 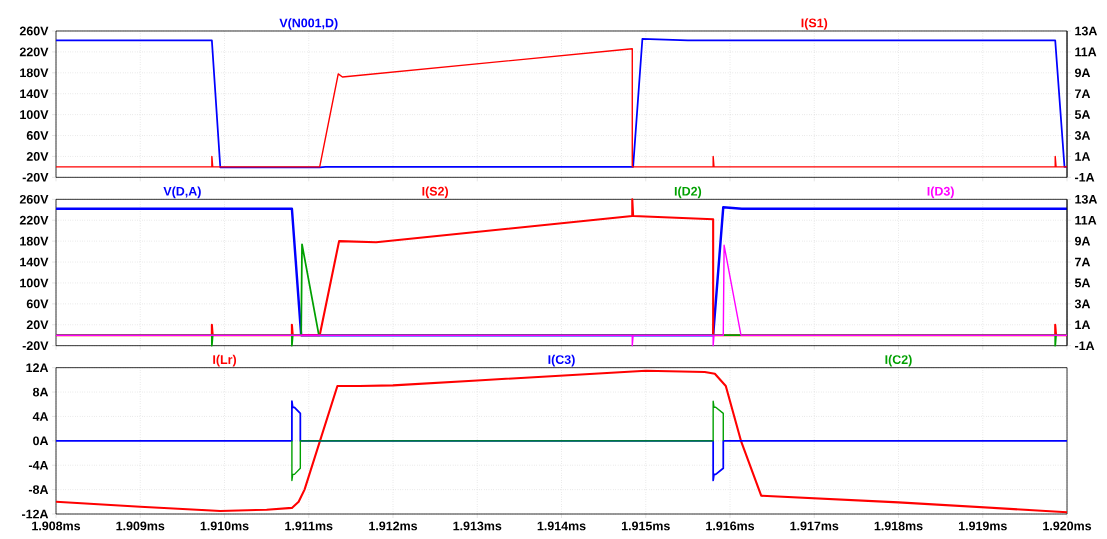 What do you see at coordinates (507, 441) in the screenshot?
I see `line-series` at bounding box center [507, 441].